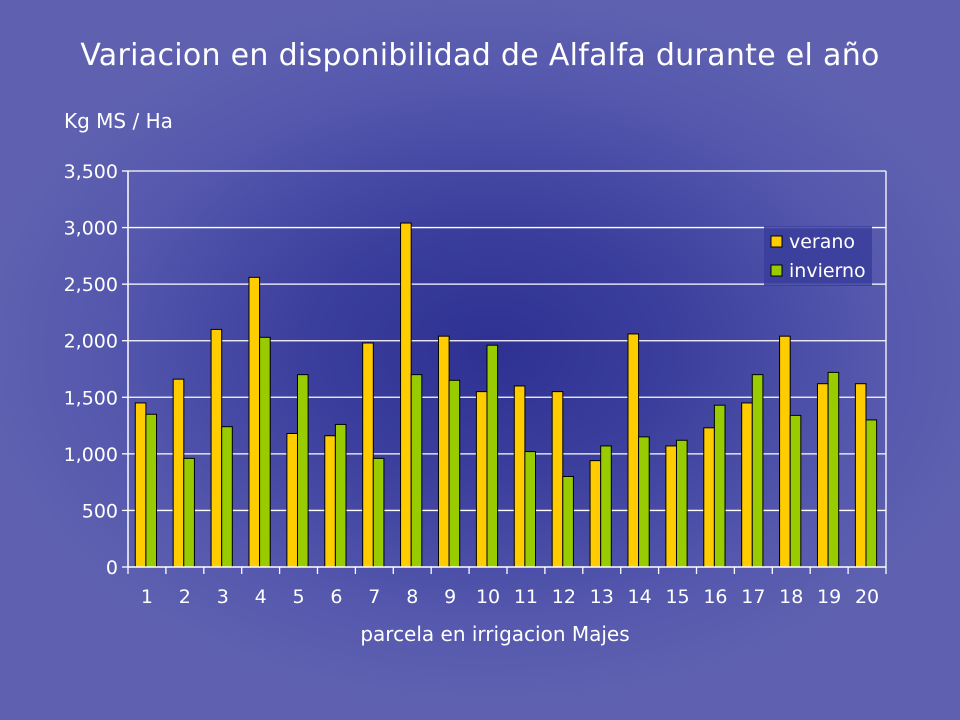 The image size is (960, 720). I want to click on legend-label-verano: verano, so click(822, 242).